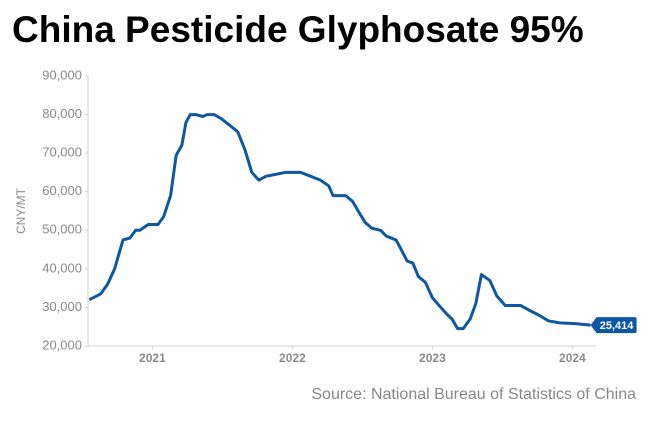 This screenshot has height=421, width=654. I want to click on x-tick-label: 2024, so click(572, 358).